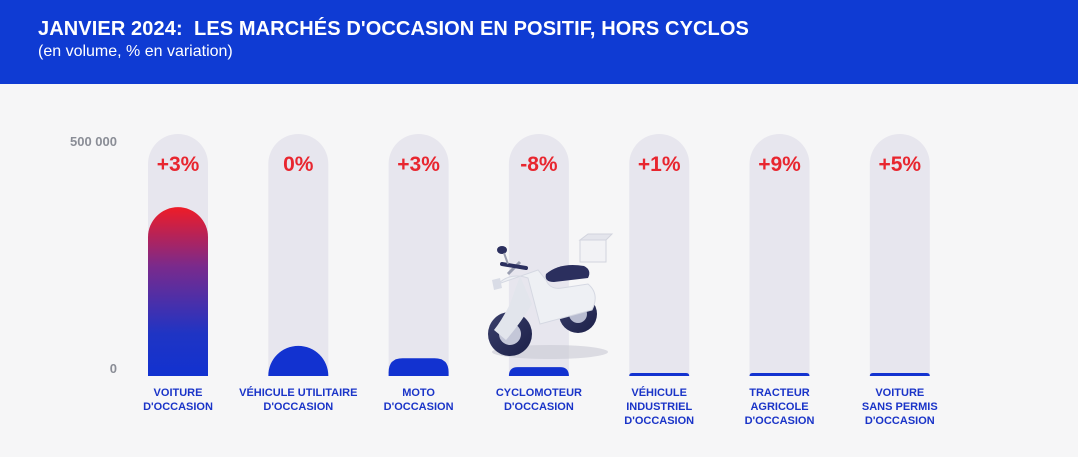  Describe the element at coordinates (298, 164) in the screenshot. I see `change-label: 0%` at that location.